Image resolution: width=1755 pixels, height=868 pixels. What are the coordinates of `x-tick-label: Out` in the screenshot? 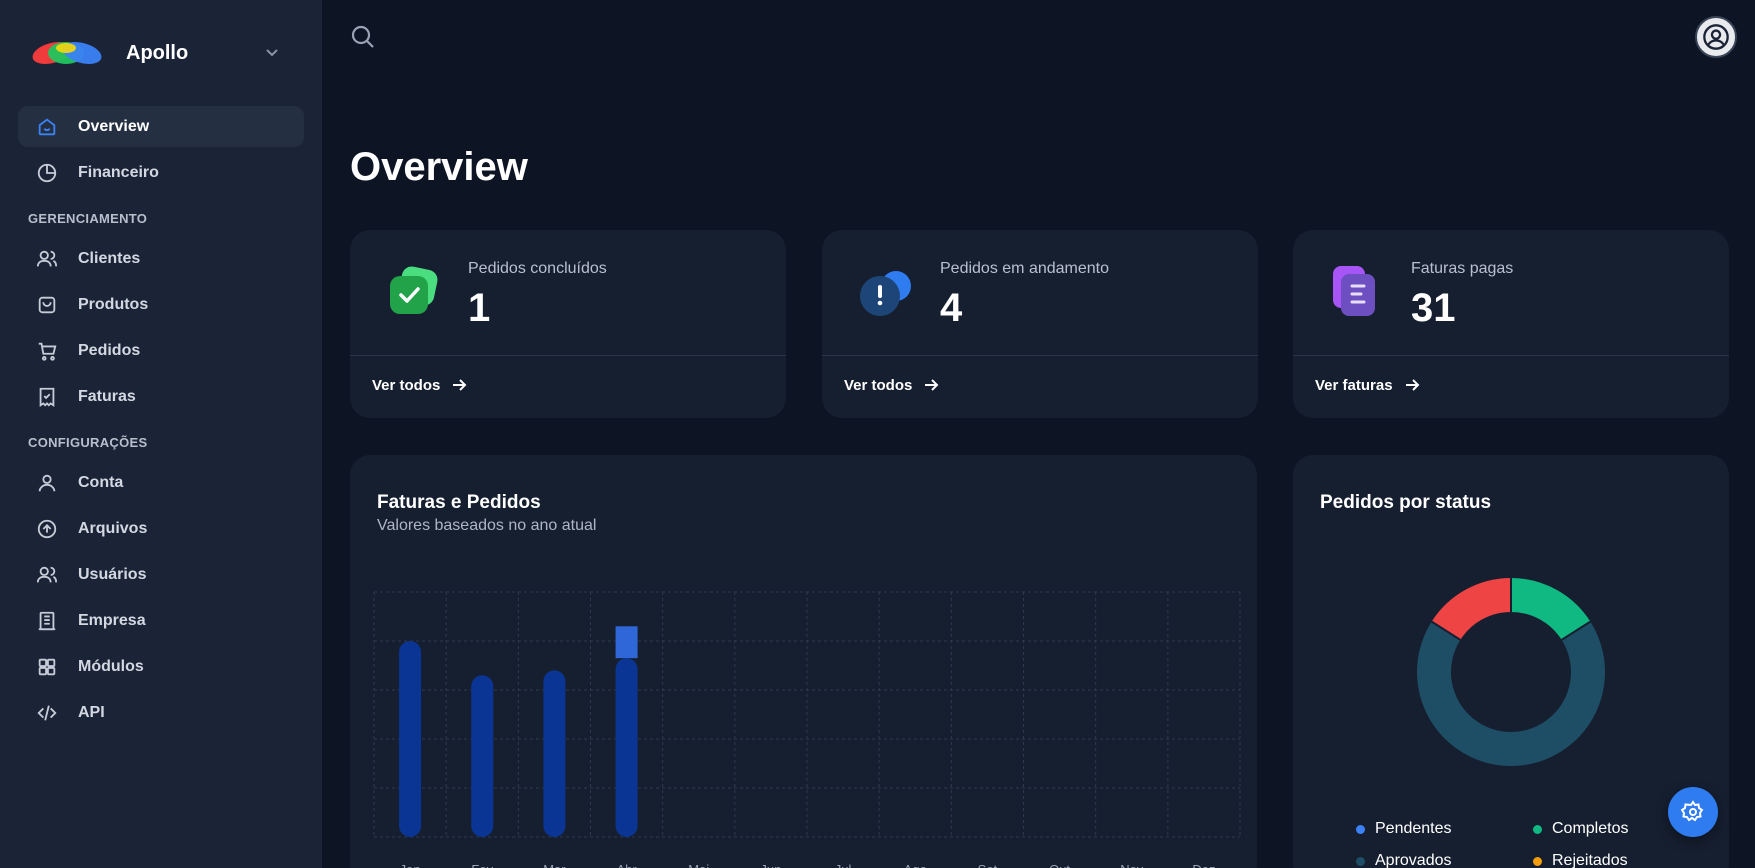 It's located at (1059, 865).